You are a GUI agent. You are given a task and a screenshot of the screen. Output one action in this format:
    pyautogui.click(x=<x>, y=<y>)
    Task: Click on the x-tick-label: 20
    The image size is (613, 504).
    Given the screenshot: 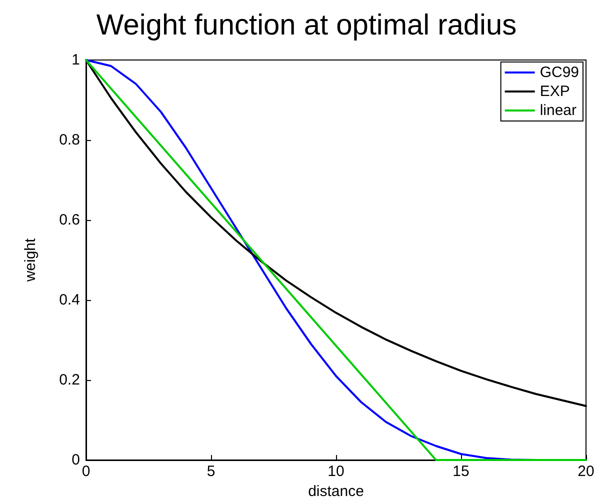 What is the action you would take?
    pyautogui.click(x=586, y=471)
    